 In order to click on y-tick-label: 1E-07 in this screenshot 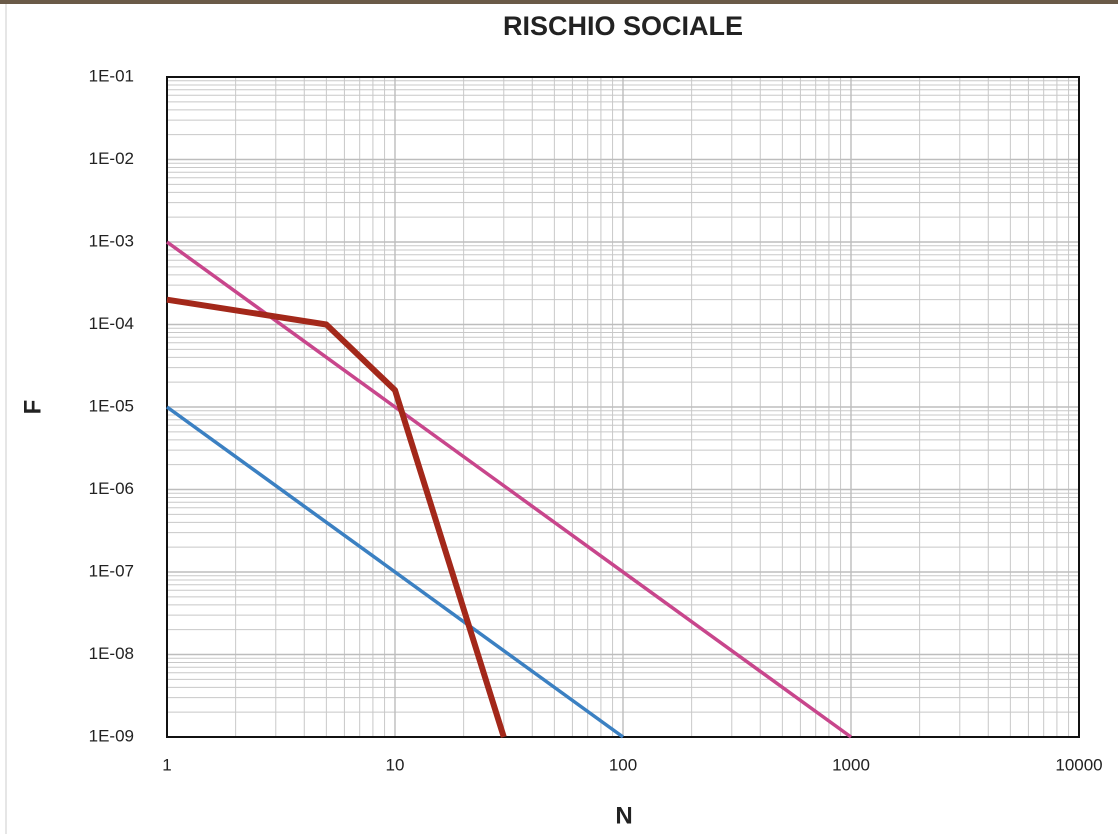, I will do `click(111, 570)`.